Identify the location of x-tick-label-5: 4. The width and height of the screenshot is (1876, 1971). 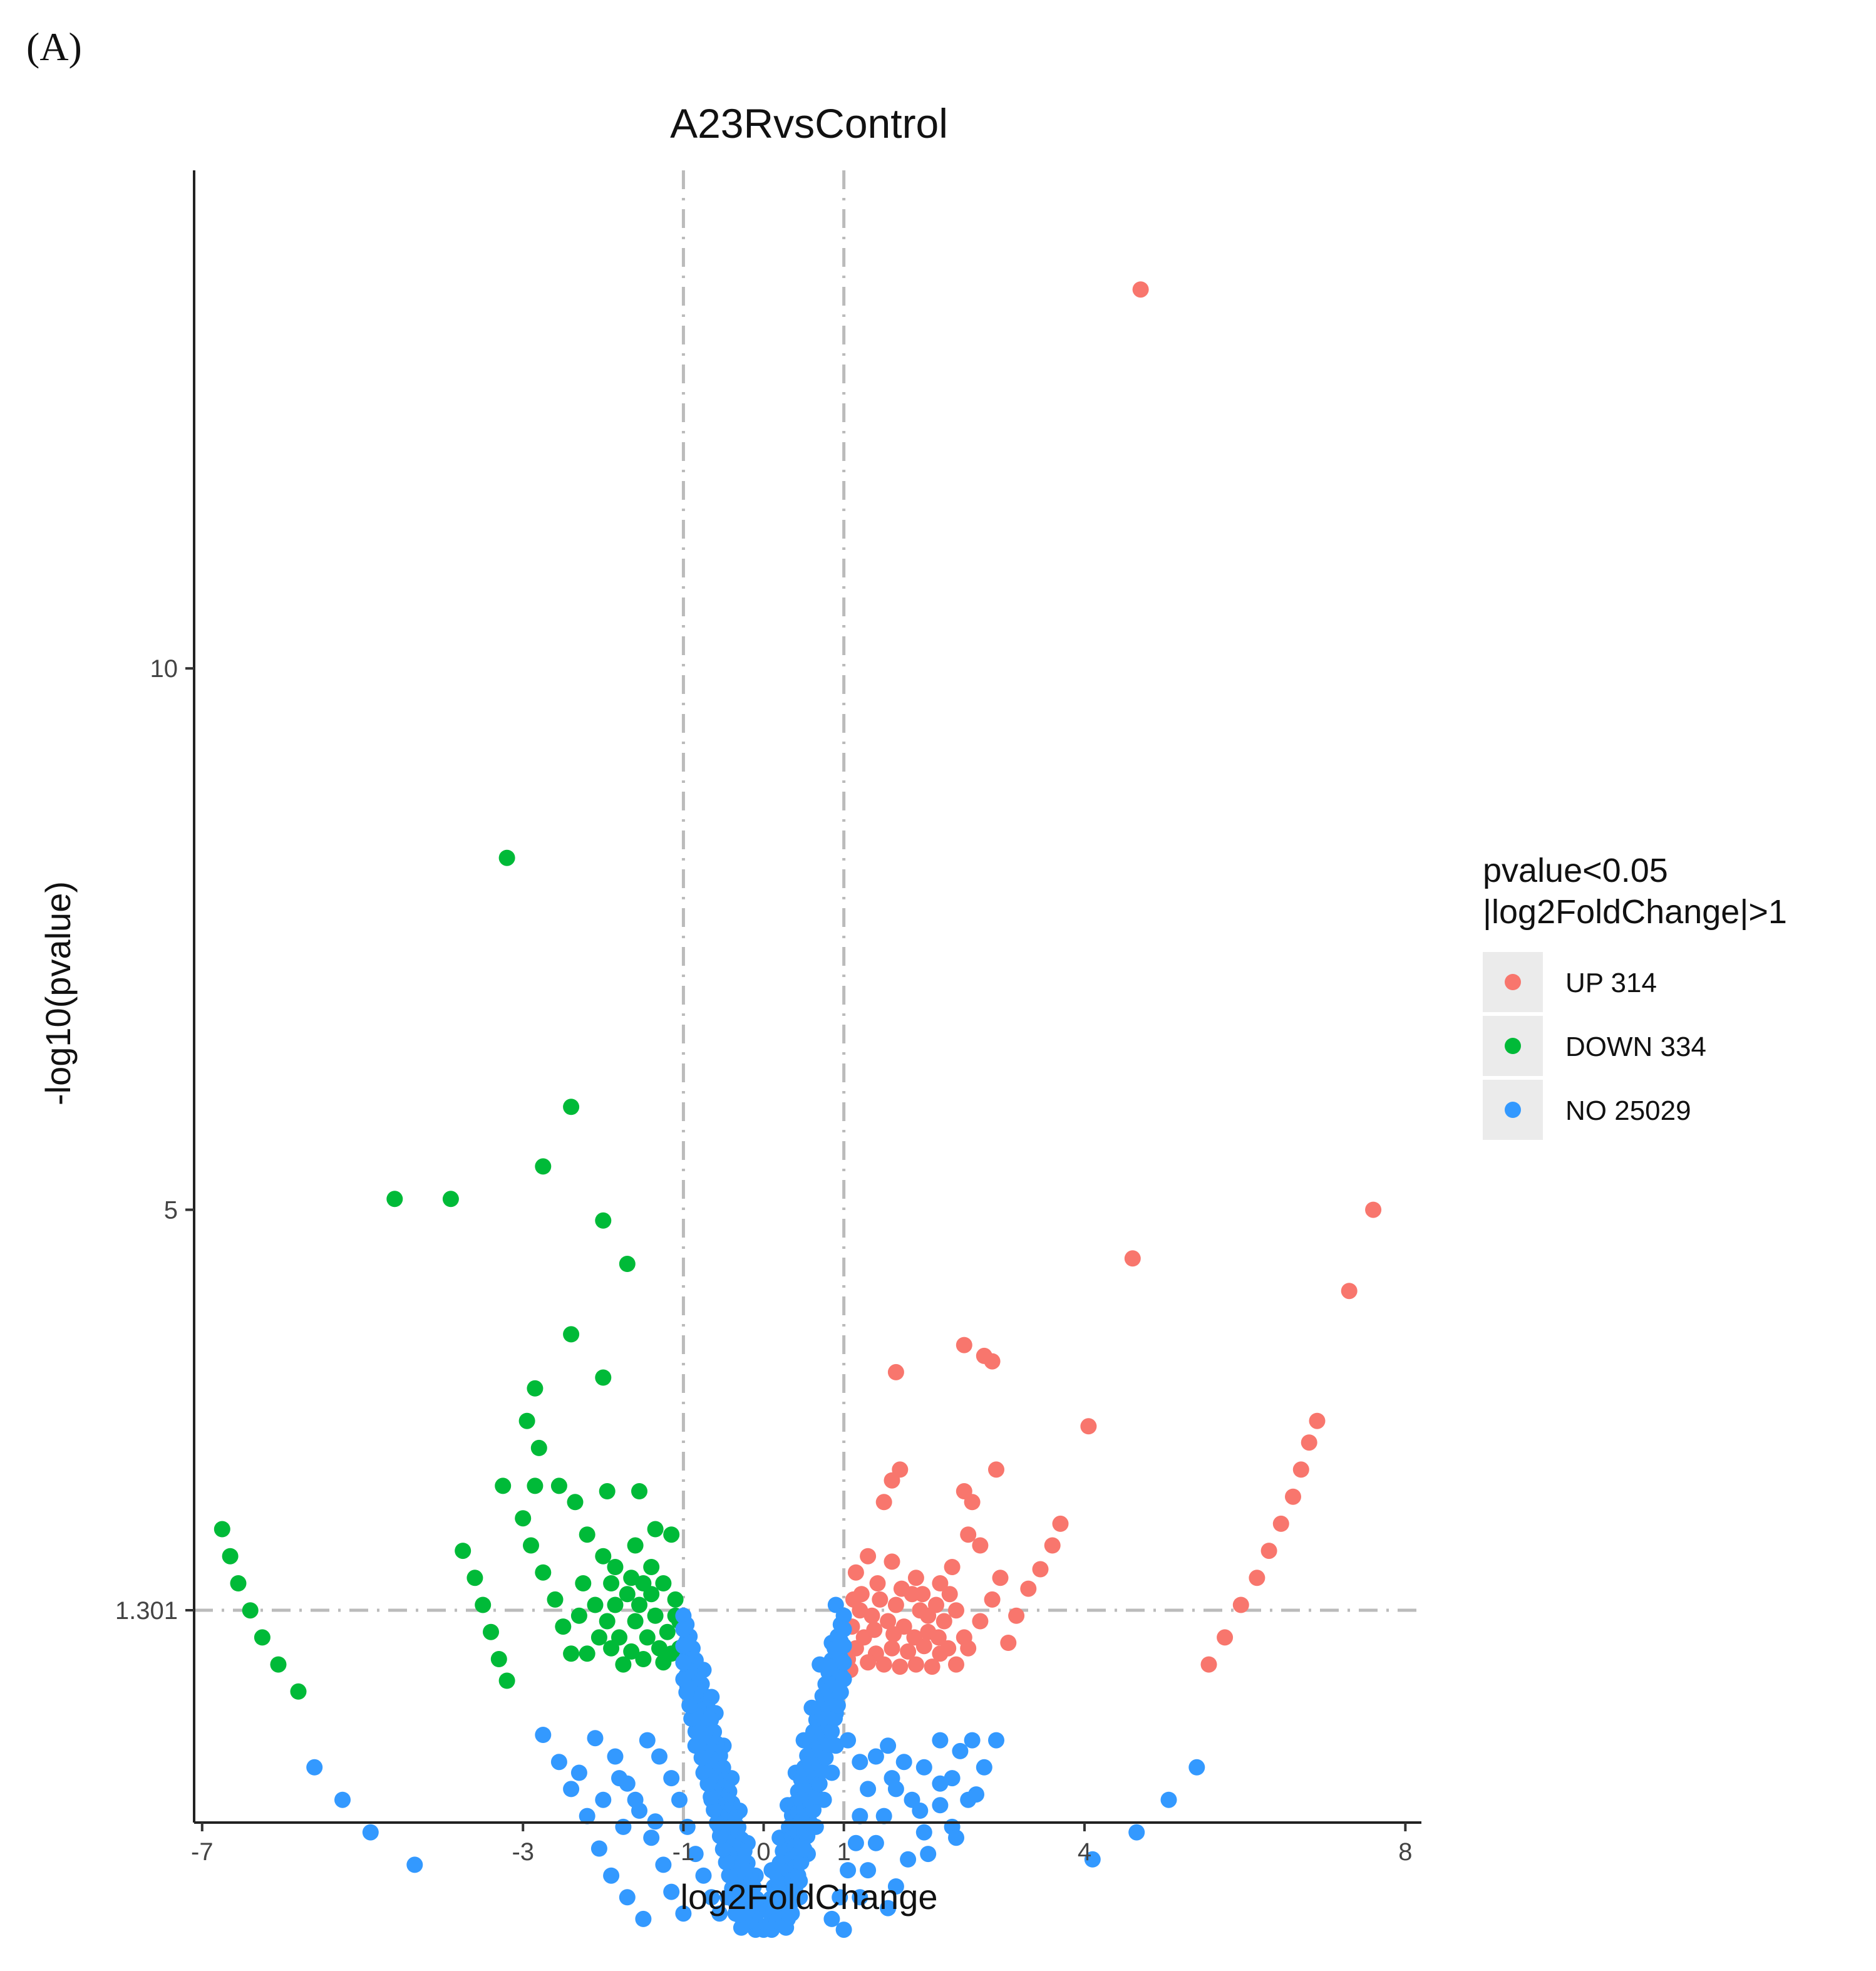
(1084, 1852).